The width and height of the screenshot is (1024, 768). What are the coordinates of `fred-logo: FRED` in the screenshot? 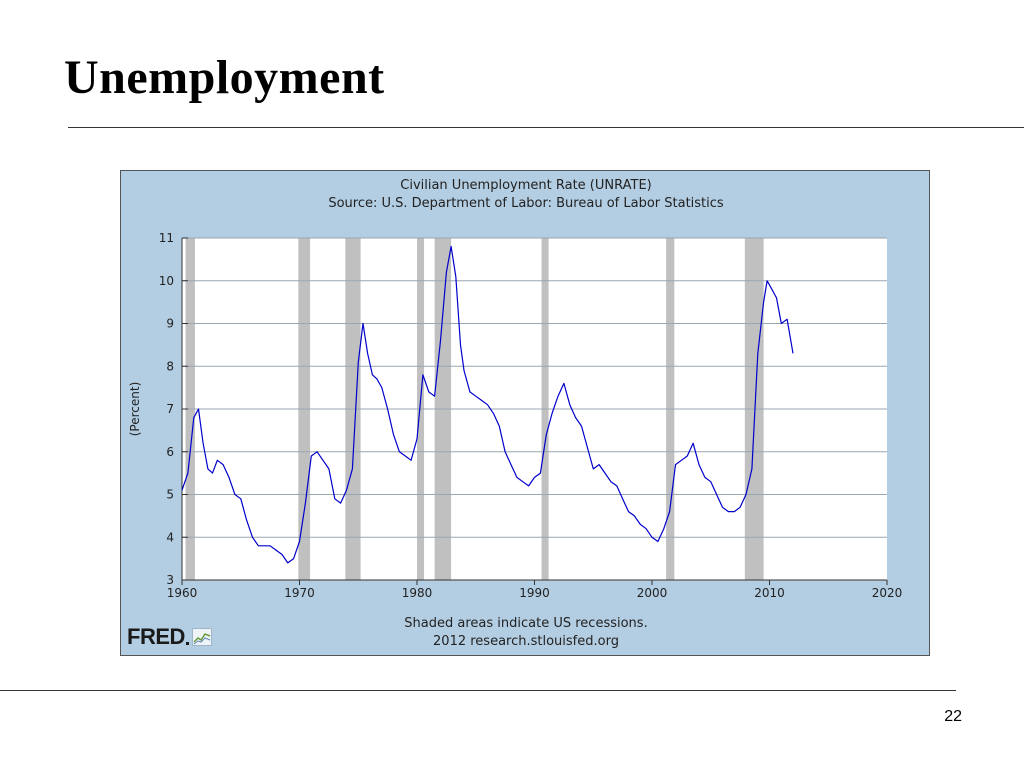 It's located at (169, 636).